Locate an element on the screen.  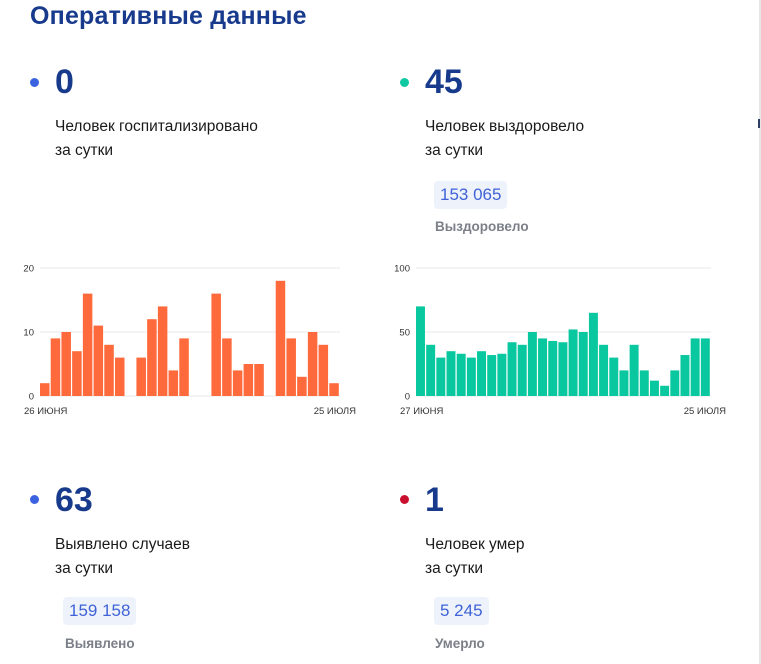
deaths-total-badge: 5 245 is located at coordinates (461, 611).